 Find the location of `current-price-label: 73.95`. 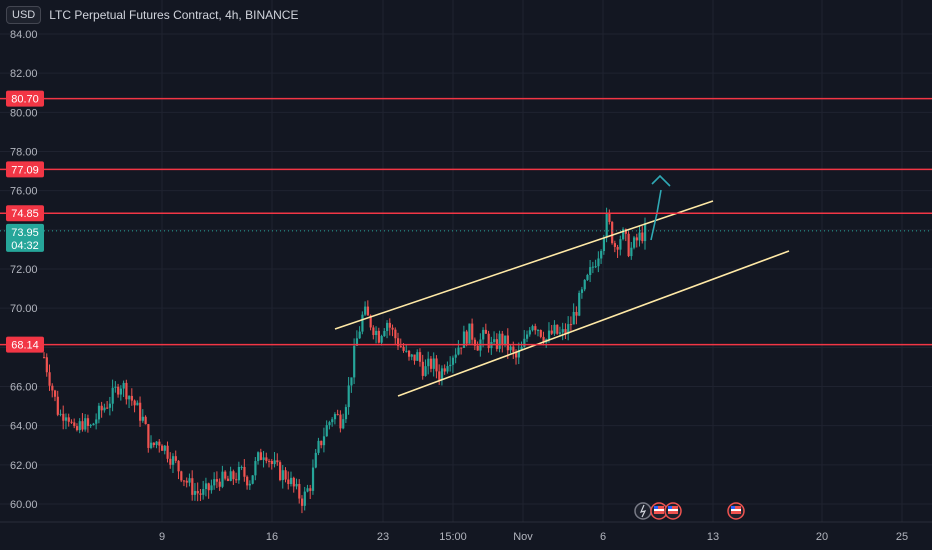

current-price-label: 73.95 is located at coordinates (25, 233).